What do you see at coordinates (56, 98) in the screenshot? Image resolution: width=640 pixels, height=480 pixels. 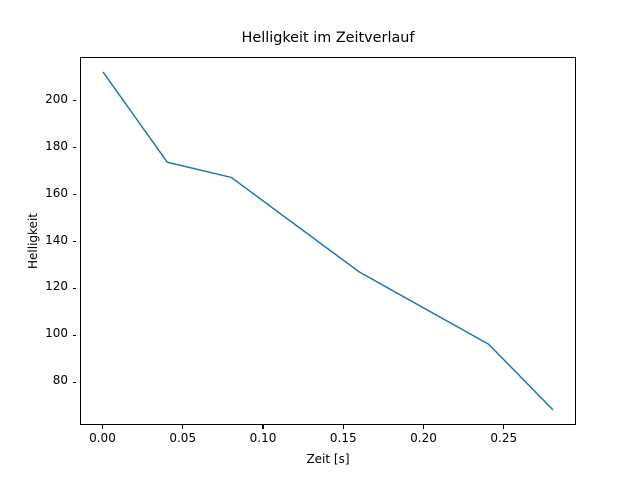 I see `y-tick-label: 200` at bounding box center [56, 98].